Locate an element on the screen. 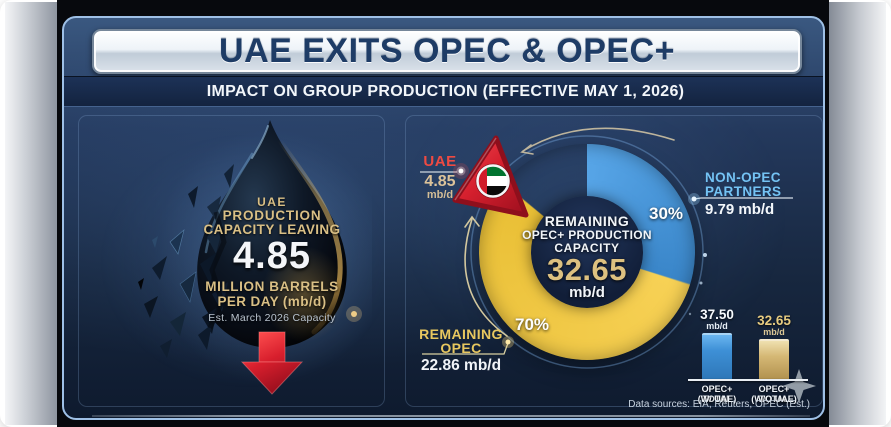 The image size is (891, 427). donut-center-label-1: REMAINING is located at coordinates (587, 221).